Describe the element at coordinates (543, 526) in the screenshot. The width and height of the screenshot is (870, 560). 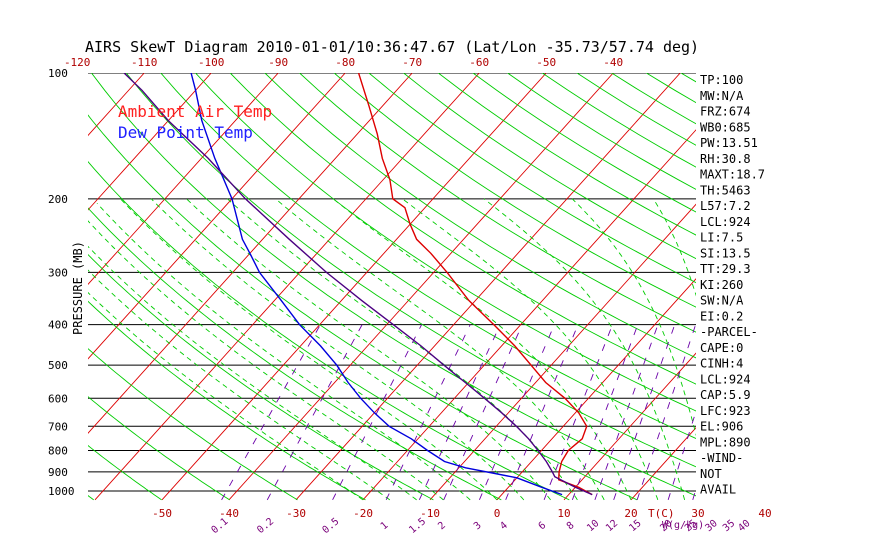
I see `mixing-ratio-tick-label: 6` at that location.